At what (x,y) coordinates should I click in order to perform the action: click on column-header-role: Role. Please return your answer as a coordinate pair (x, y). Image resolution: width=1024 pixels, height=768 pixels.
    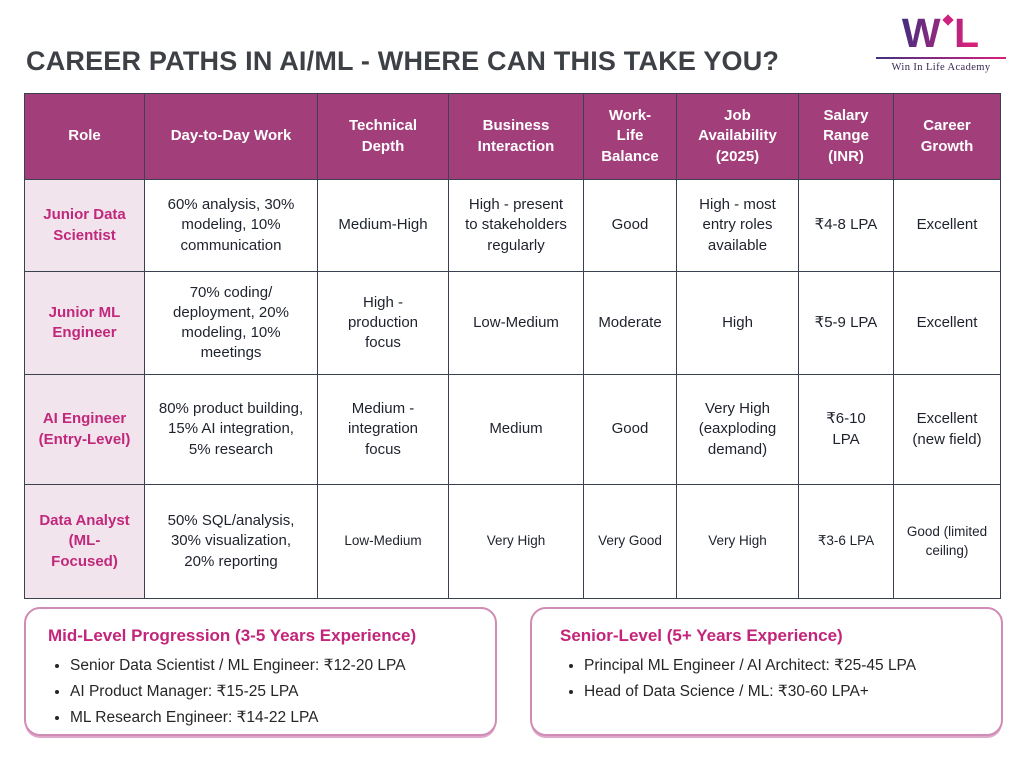
    Looking at the image, I should click on (84, 136).